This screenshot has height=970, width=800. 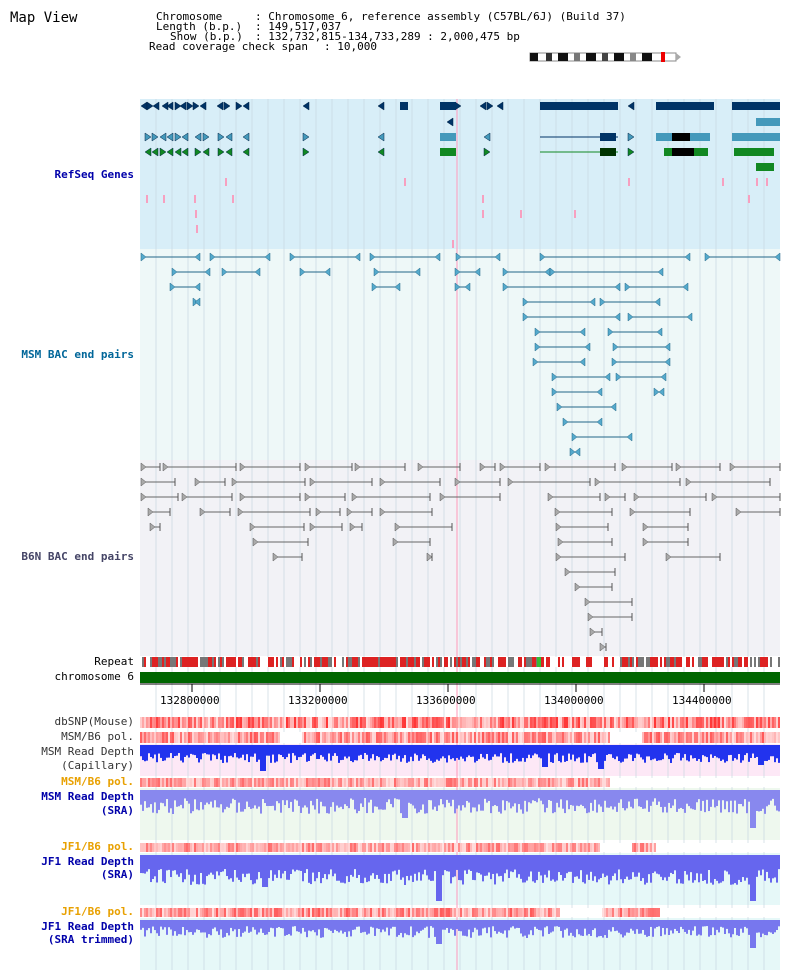 What do you see at coordinates (460, 878) in the screenshot?
I see `jf1-sra-depth-track` at bounding box center [460, 878].